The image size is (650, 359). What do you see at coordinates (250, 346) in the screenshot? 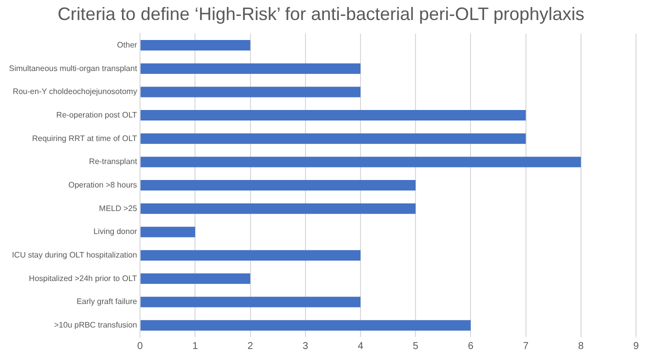
I see `x-tick-label: 2` at bounding box center [250, 346].